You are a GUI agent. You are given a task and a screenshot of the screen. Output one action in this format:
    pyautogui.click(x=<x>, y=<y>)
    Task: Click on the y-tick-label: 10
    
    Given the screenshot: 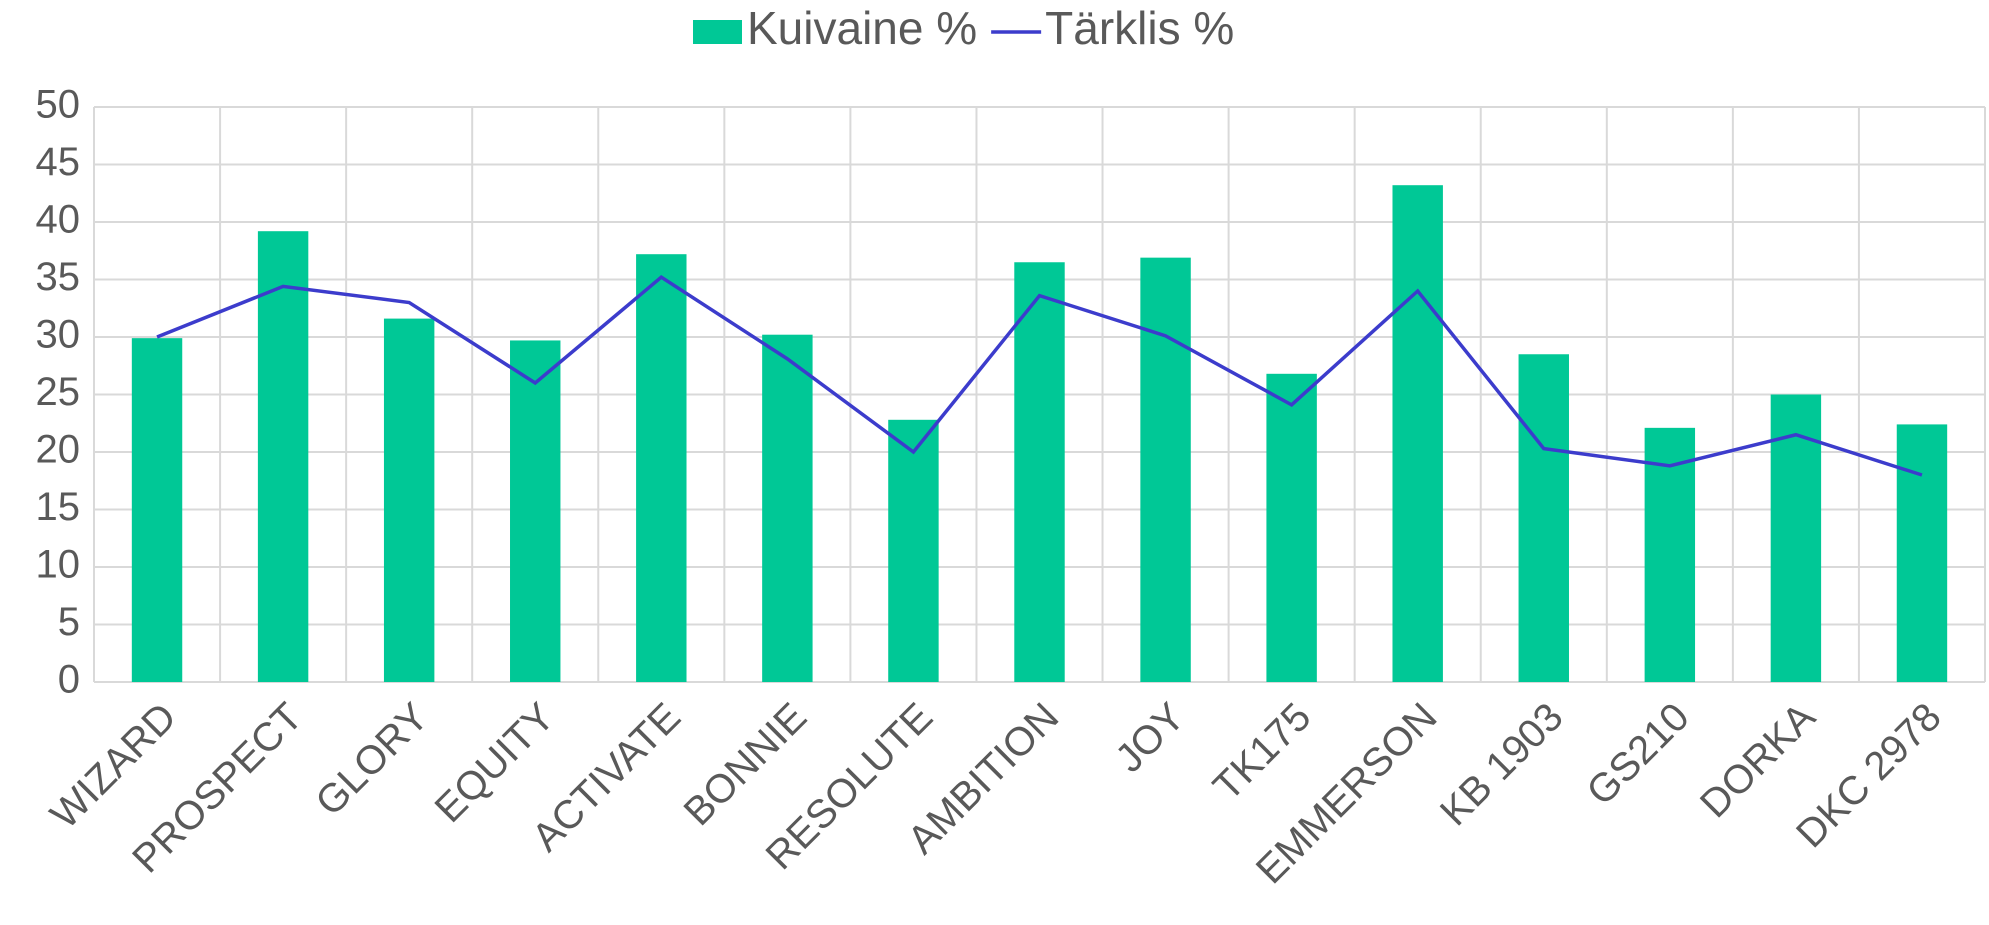 What is the action you would take?
    pyautogui.click(x=58, y=565)
    